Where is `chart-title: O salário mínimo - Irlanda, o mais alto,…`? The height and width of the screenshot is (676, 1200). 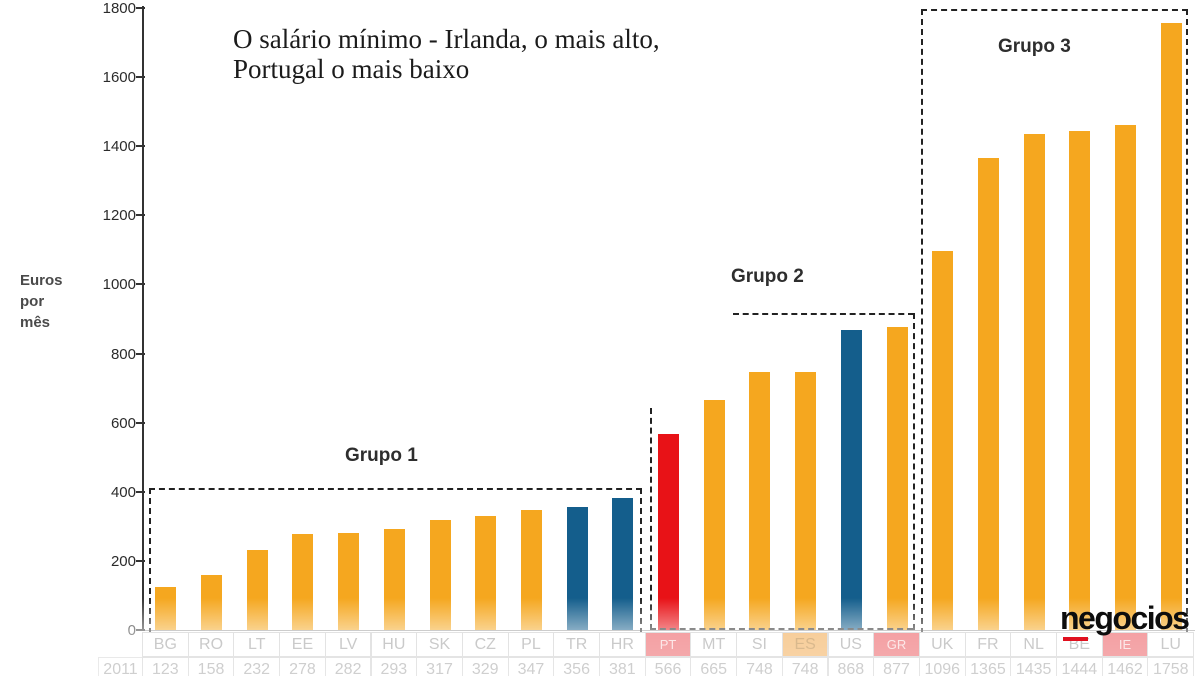 chart-title: O salário mínimo - Irlanda, o mais alto,… is located at coordinates (446, 54).